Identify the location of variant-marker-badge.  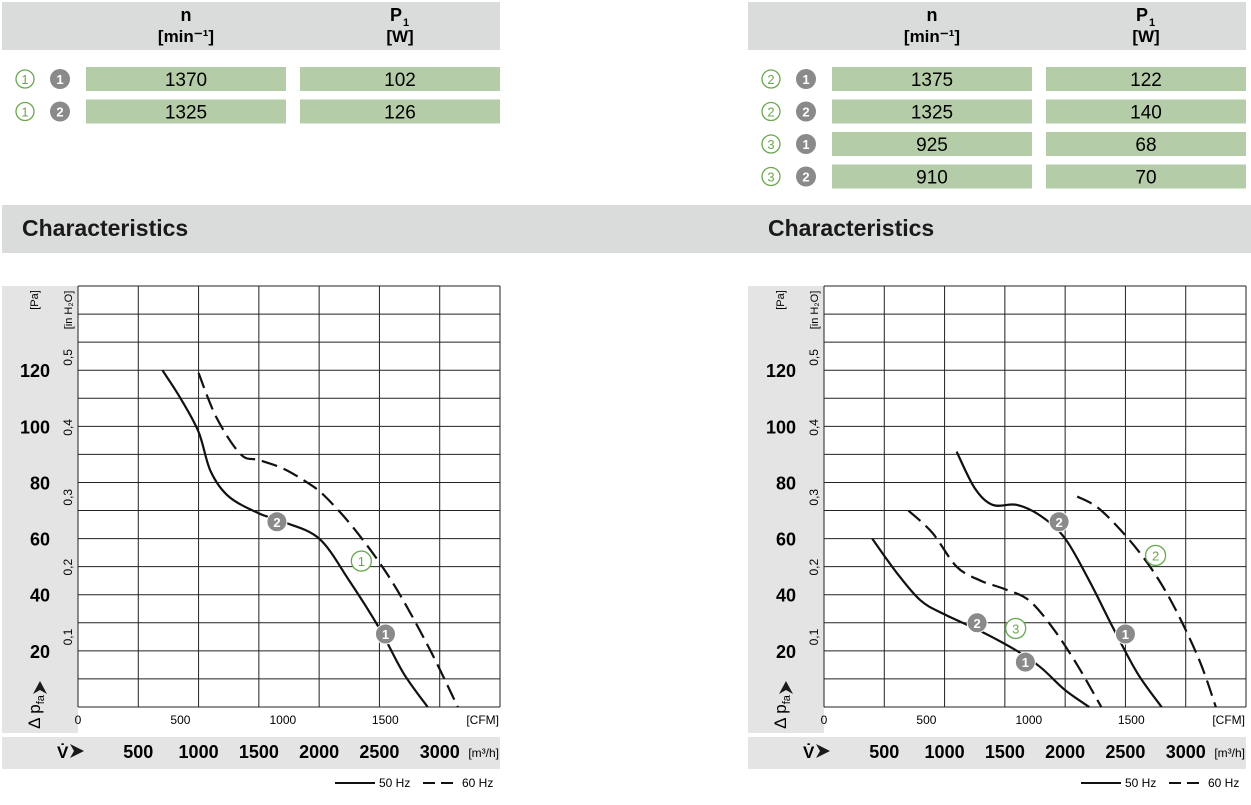
(1016, 628).